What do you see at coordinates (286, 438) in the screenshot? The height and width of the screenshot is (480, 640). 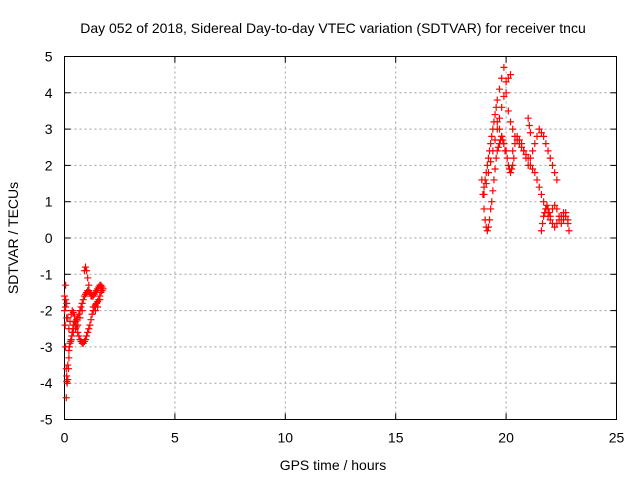 I see `x-tick-label: 10` at bounding box center [286, 438].